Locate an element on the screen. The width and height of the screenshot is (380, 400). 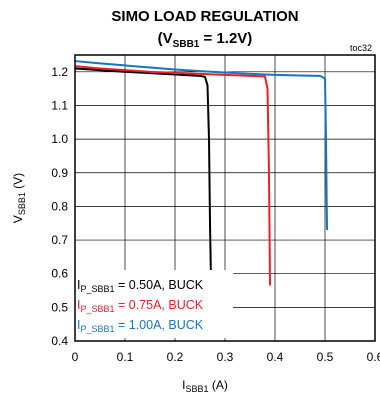
chart-subtitle-sub: SBB1 is located at coordinates (186, 44).